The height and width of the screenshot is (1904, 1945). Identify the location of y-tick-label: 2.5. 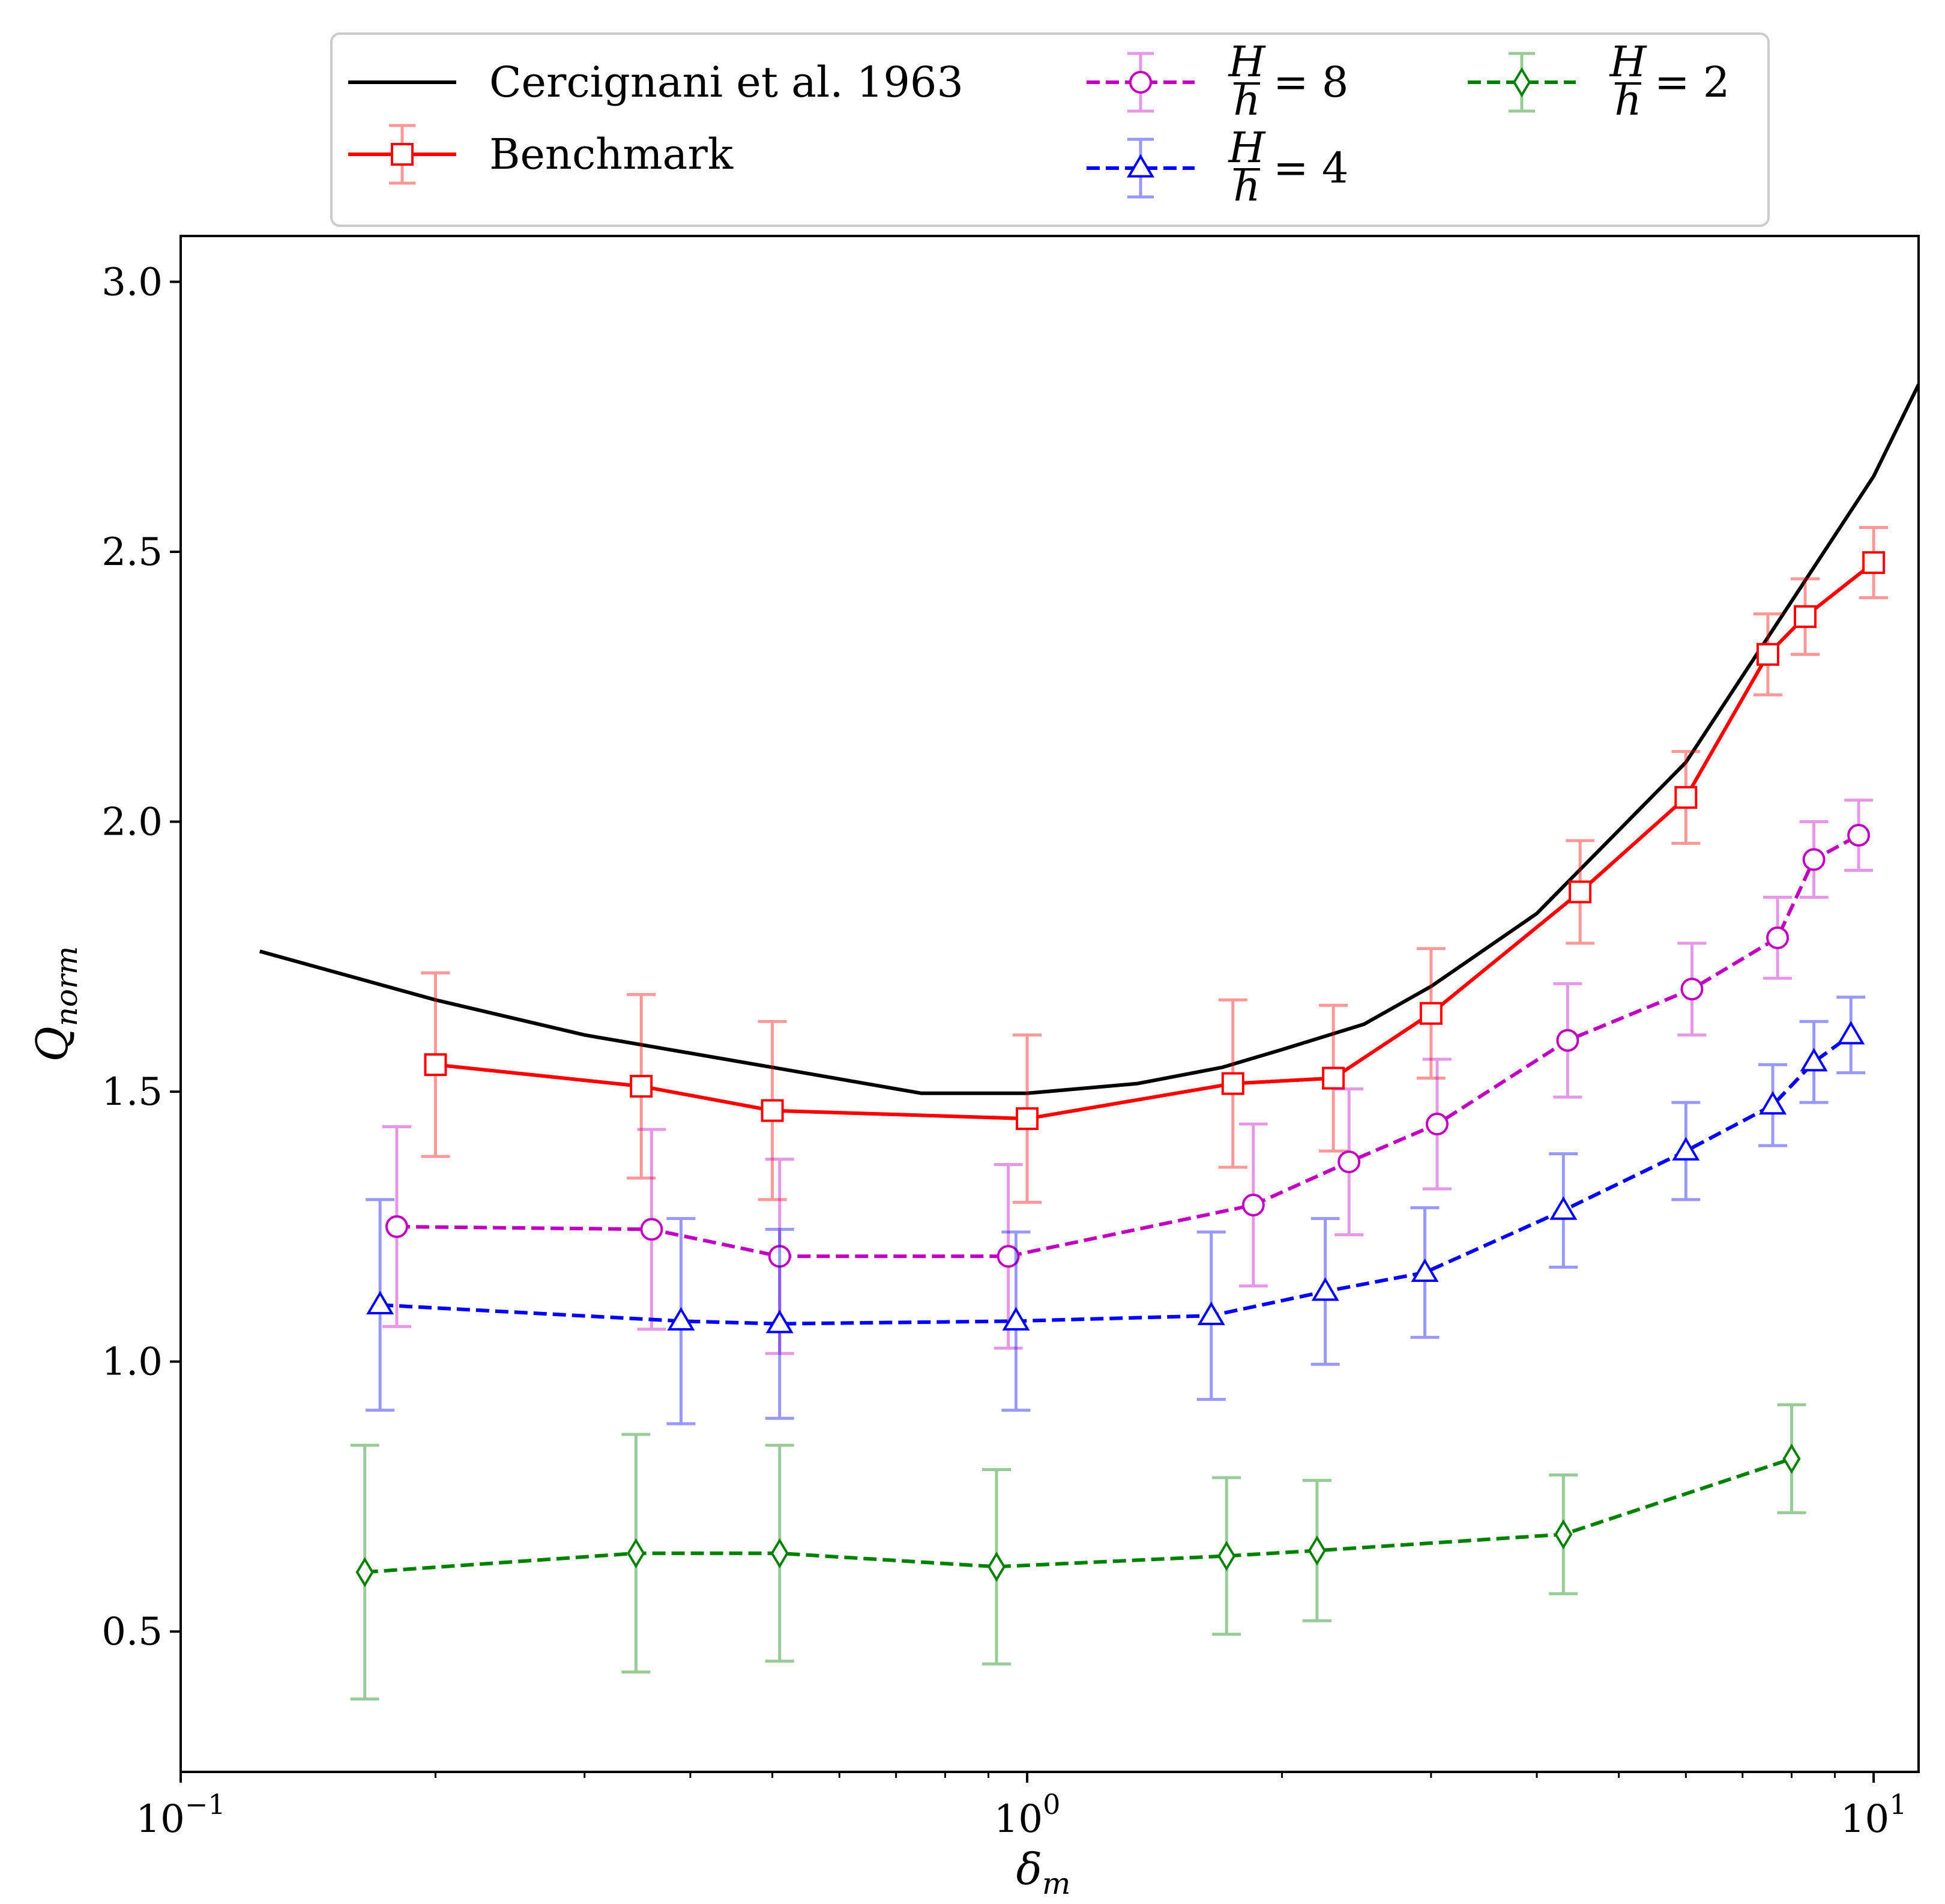
(132, 552).